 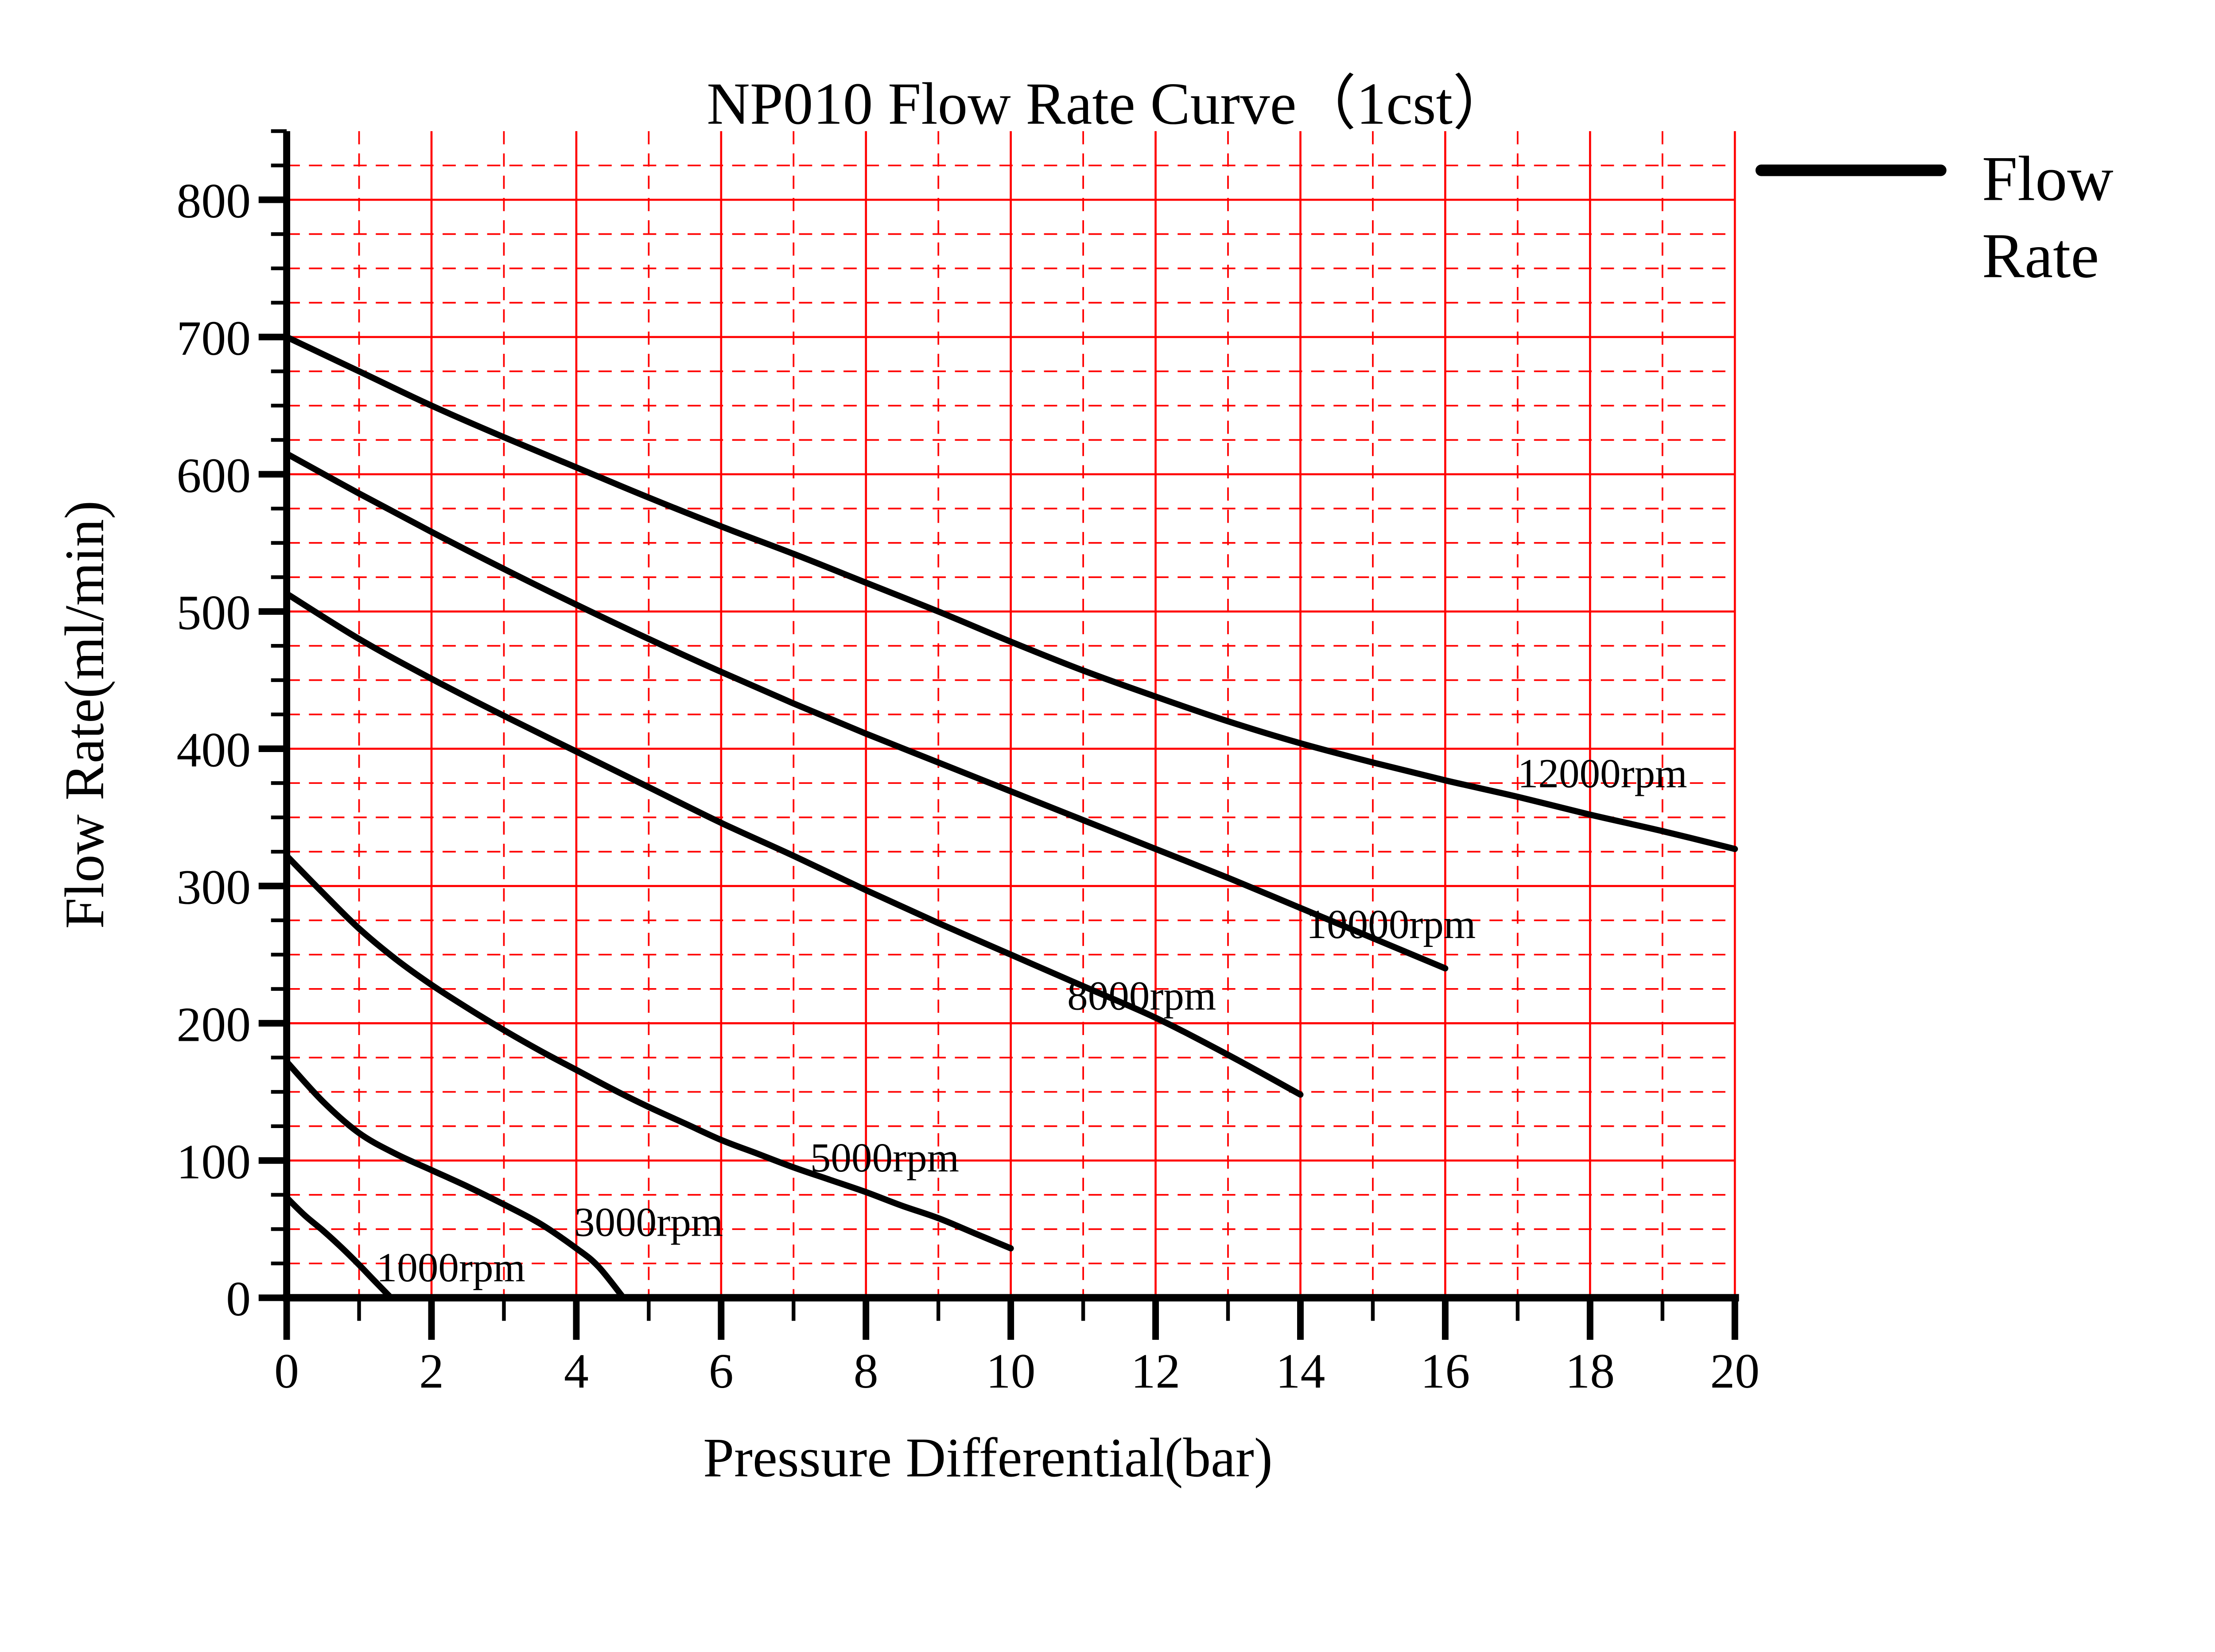 I want to click on curve-label-10000rpm: 10000rpm, so click(x=1391, y=925).